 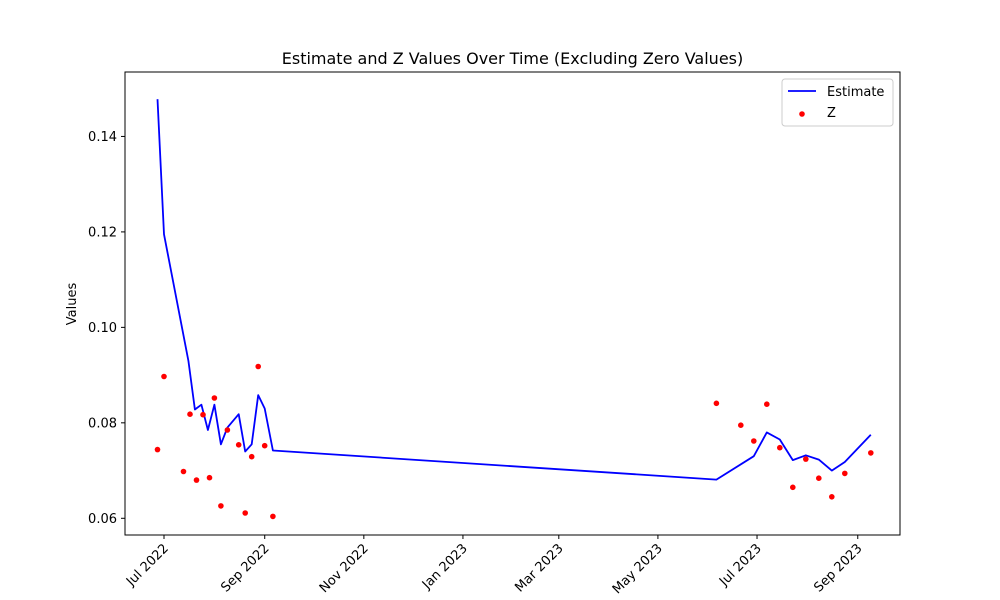 What do you see at coordinates (102, 423) in the screenshot?
I see `y-tick-label: 0.08` at bounding box center [102, 423].